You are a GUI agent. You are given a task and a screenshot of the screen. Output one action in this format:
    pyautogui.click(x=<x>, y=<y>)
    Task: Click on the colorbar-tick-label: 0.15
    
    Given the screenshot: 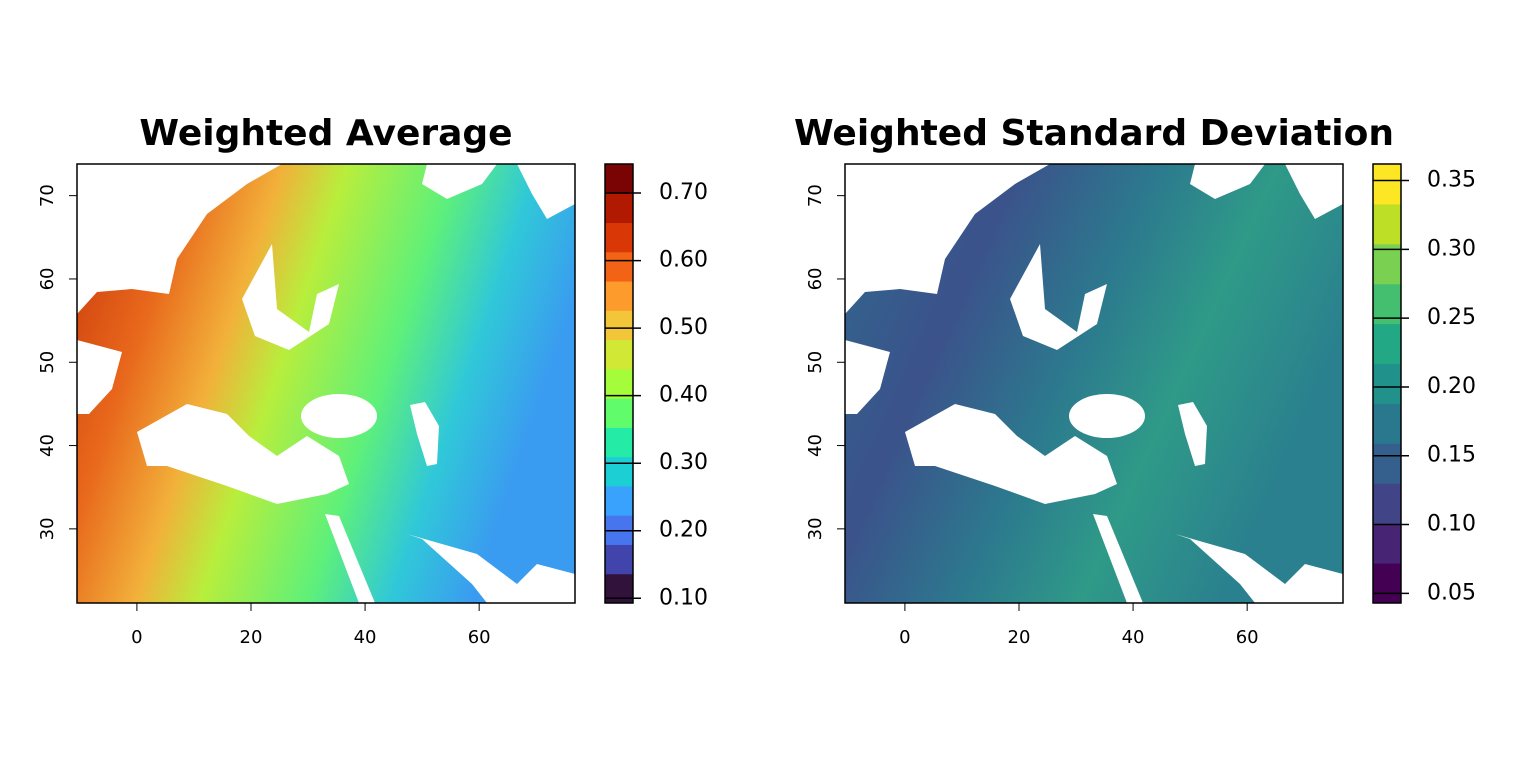 What is the action you would take?
    pyautogui.click(x=1451, y=455)
    